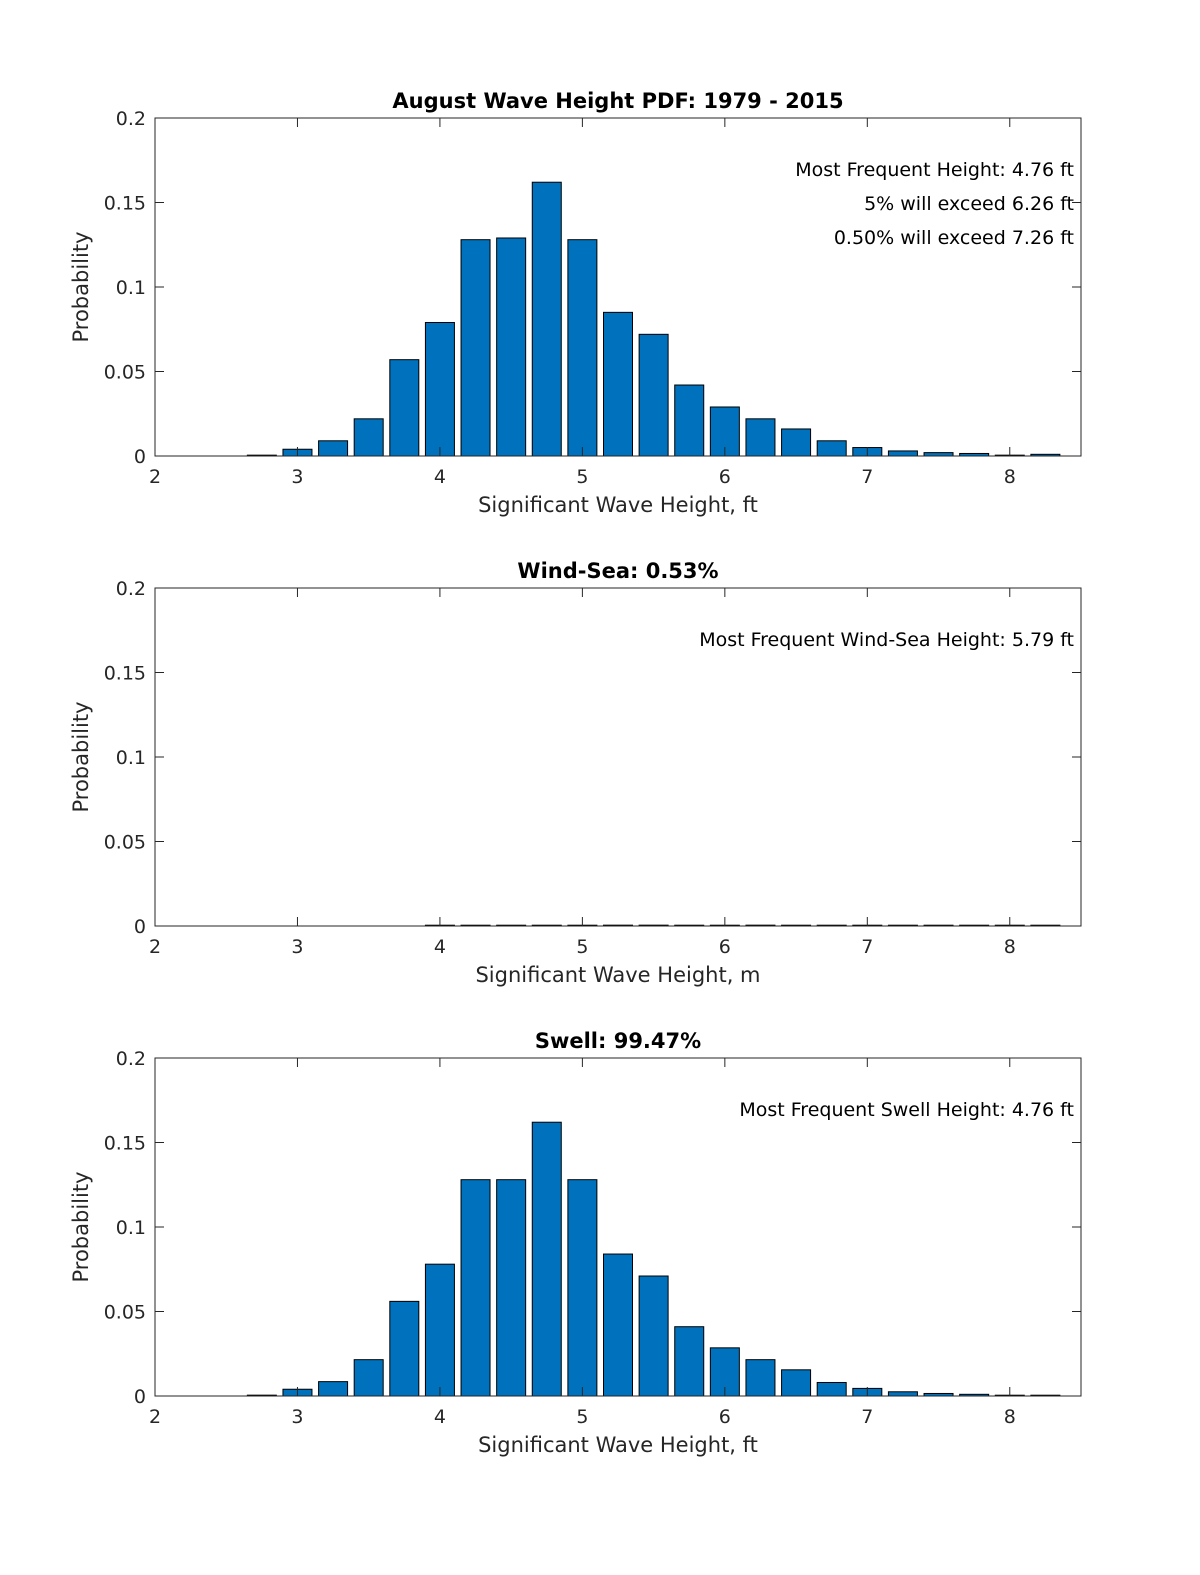 The height and width of the screenshot is (1575, 1200). Describe the element at coordinates (81, 1226) in the screenshot. I see `chart-3-ylabel: Probability` at that location.